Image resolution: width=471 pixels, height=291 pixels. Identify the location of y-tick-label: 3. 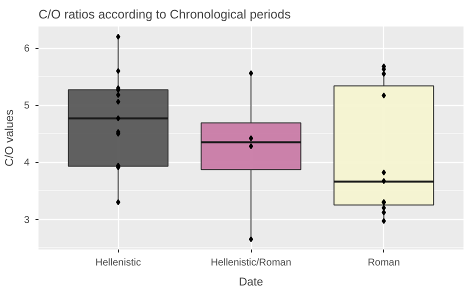
(27, 220).